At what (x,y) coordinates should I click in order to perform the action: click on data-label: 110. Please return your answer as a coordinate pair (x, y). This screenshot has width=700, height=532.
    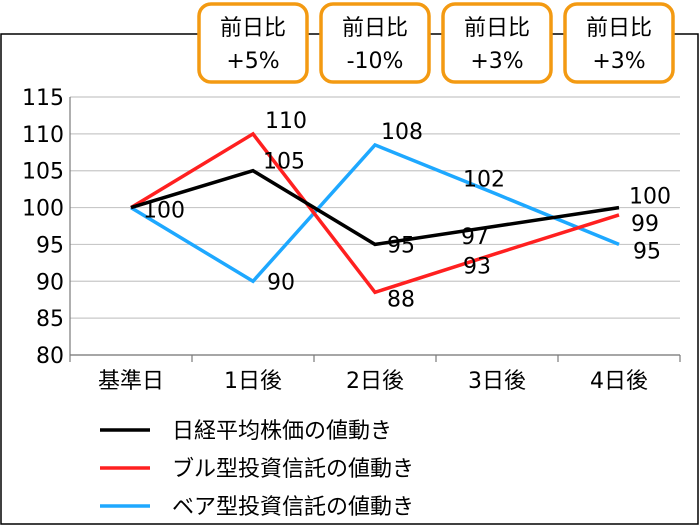
    Looking at the image, I should click on (286, 121).